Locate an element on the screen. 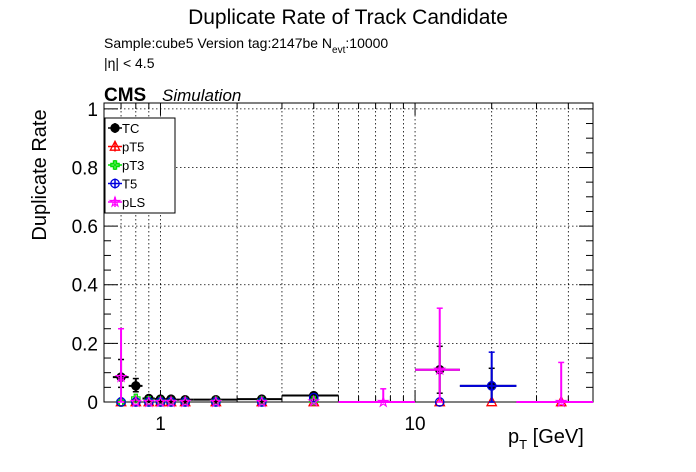 This screenshot has height=472, width=696. nevt-value: :10000 is located at coordinates (366, 43).